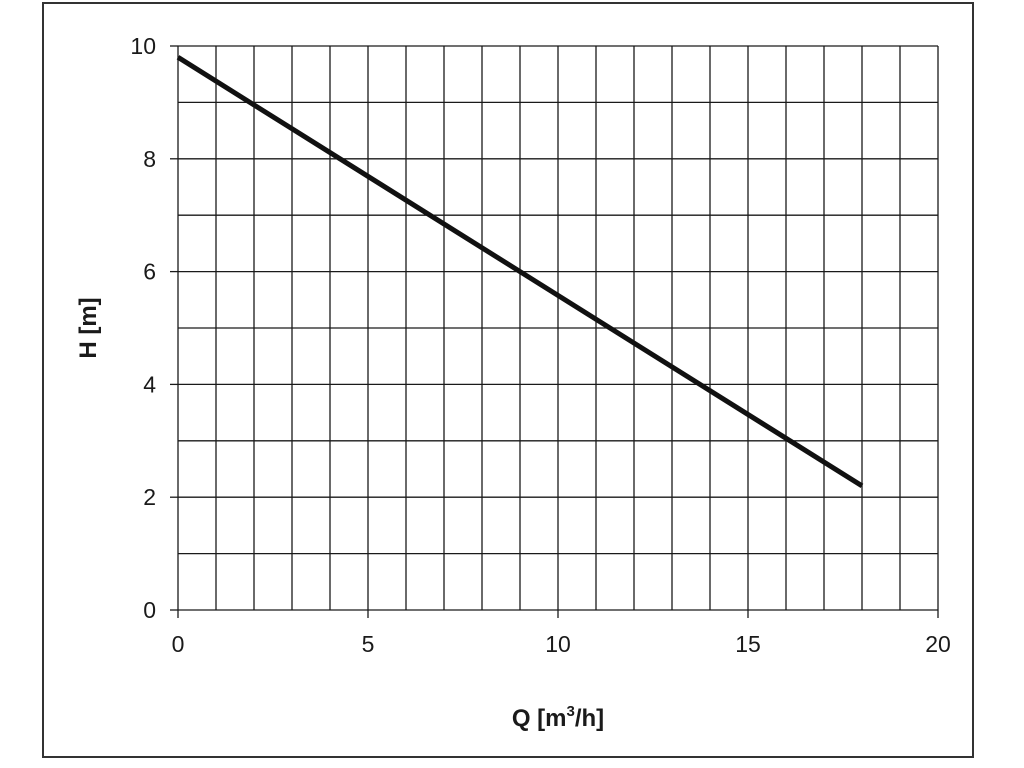 The width and height of the screenshot is (1024, 768). I want to click on y-tick-label: 6, so click(149, 272).